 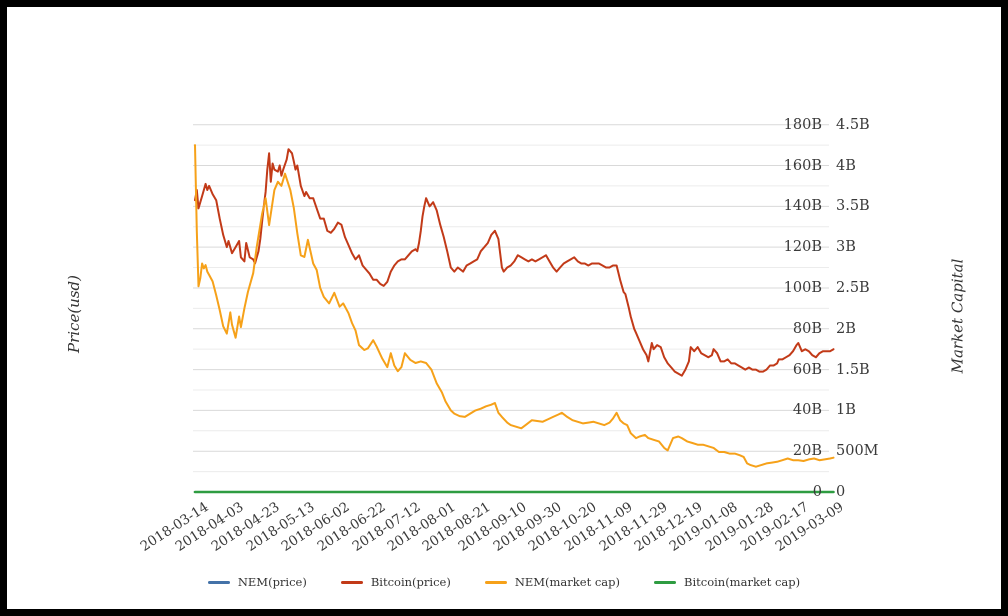 I want to click on nem-price-line-swatch-icon, so click(x=218, y=582).